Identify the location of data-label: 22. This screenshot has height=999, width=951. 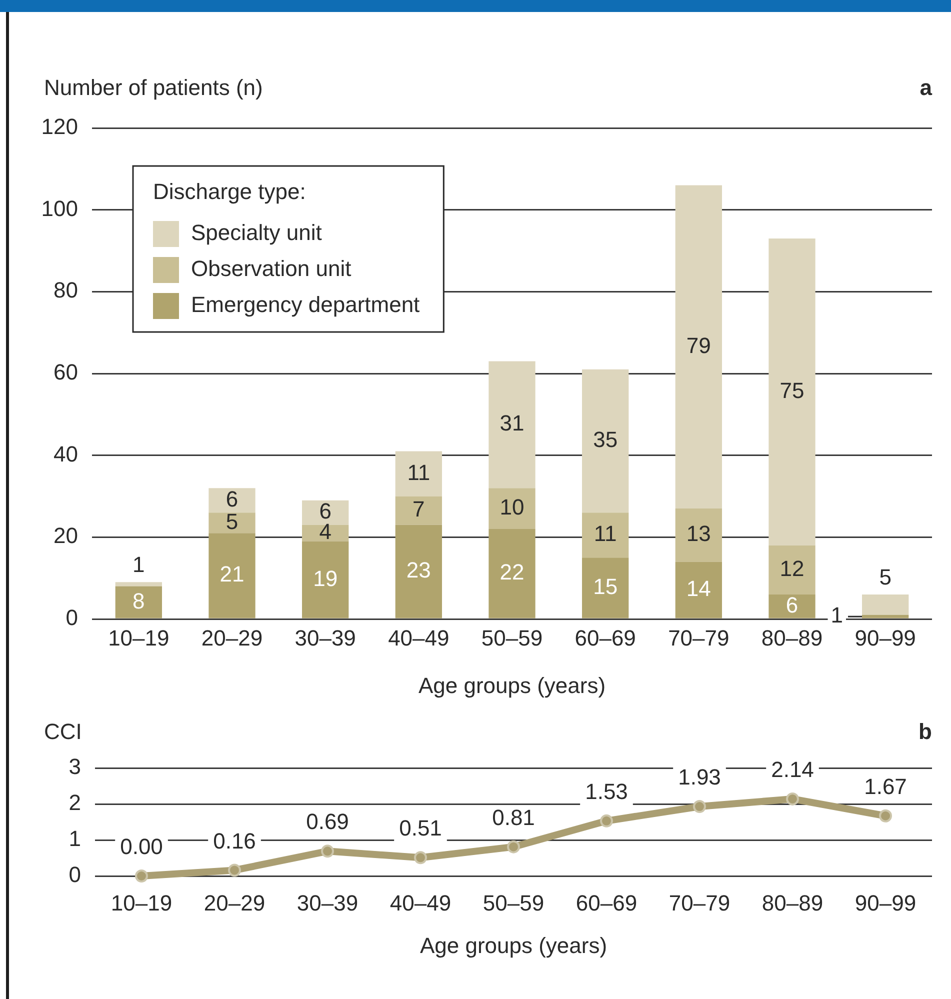
(512, 572).